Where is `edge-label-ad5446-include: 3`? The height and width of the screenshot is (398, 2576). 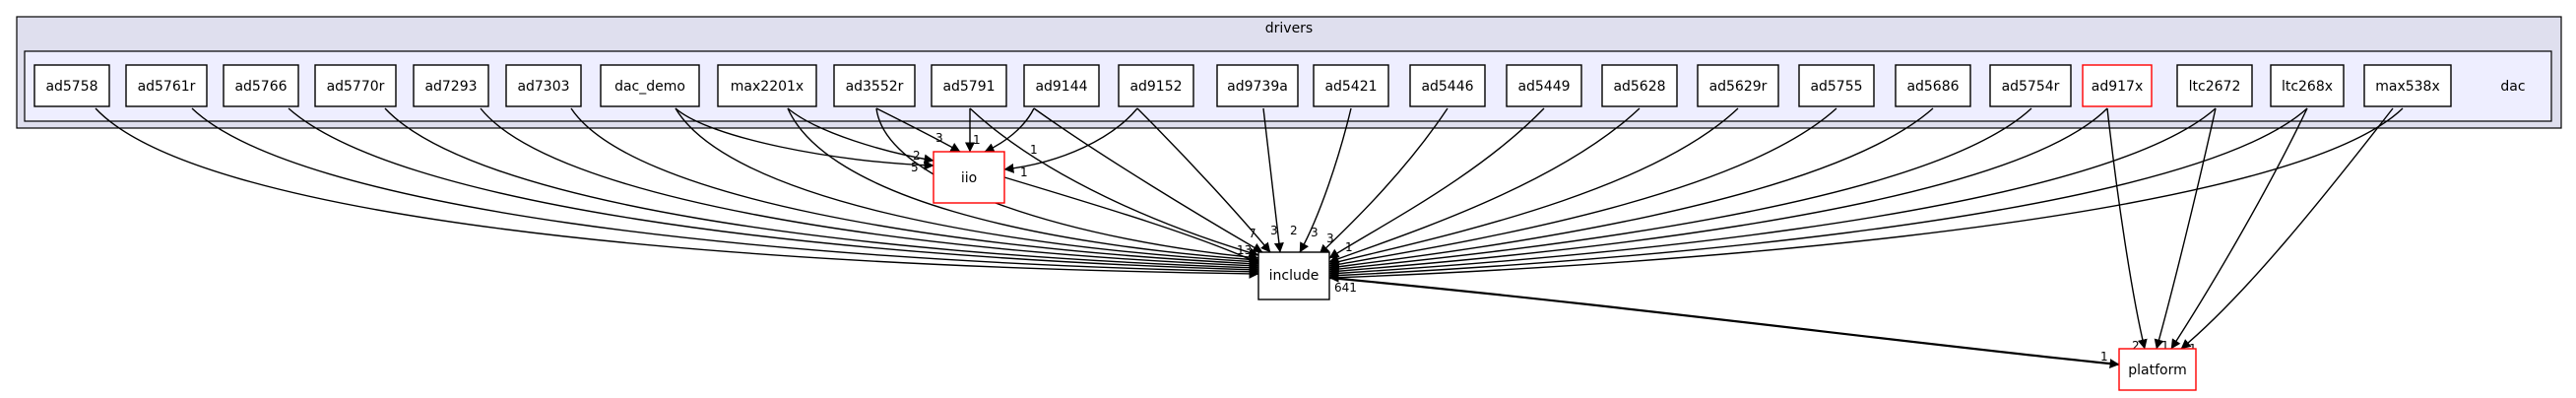
edge-label-ad5446-include: 3 is located at coordinates (1330, 238).